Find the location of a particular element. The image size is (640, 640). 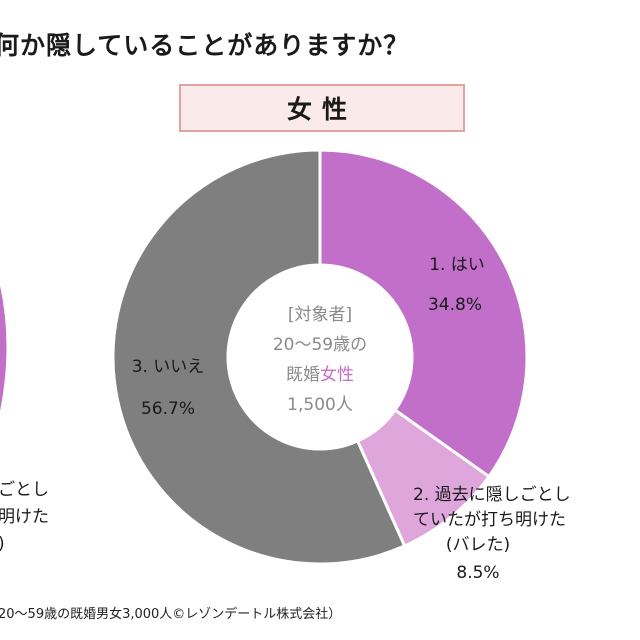

slice-3-label: 3. いいえ is located at coordinates (168, 367).